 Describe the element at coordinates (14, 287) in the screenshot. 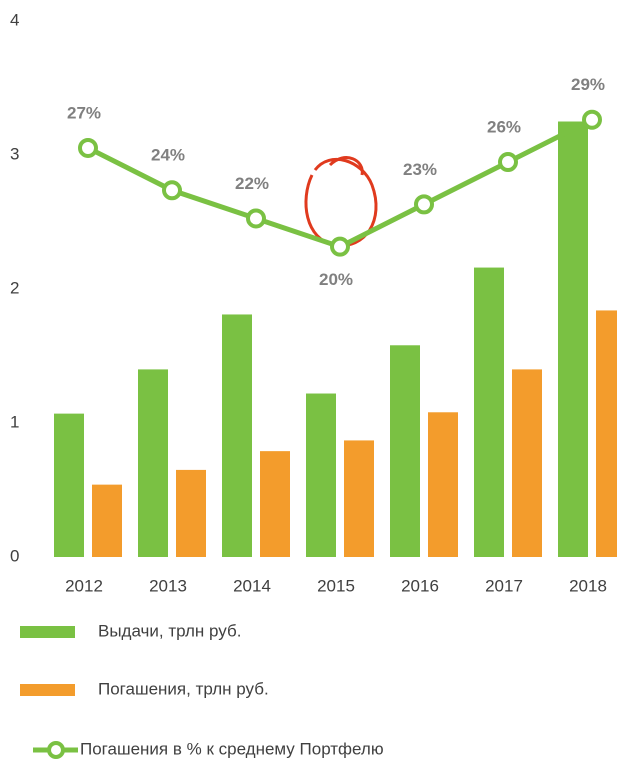

I see `y-tick-label: 2` at that location.